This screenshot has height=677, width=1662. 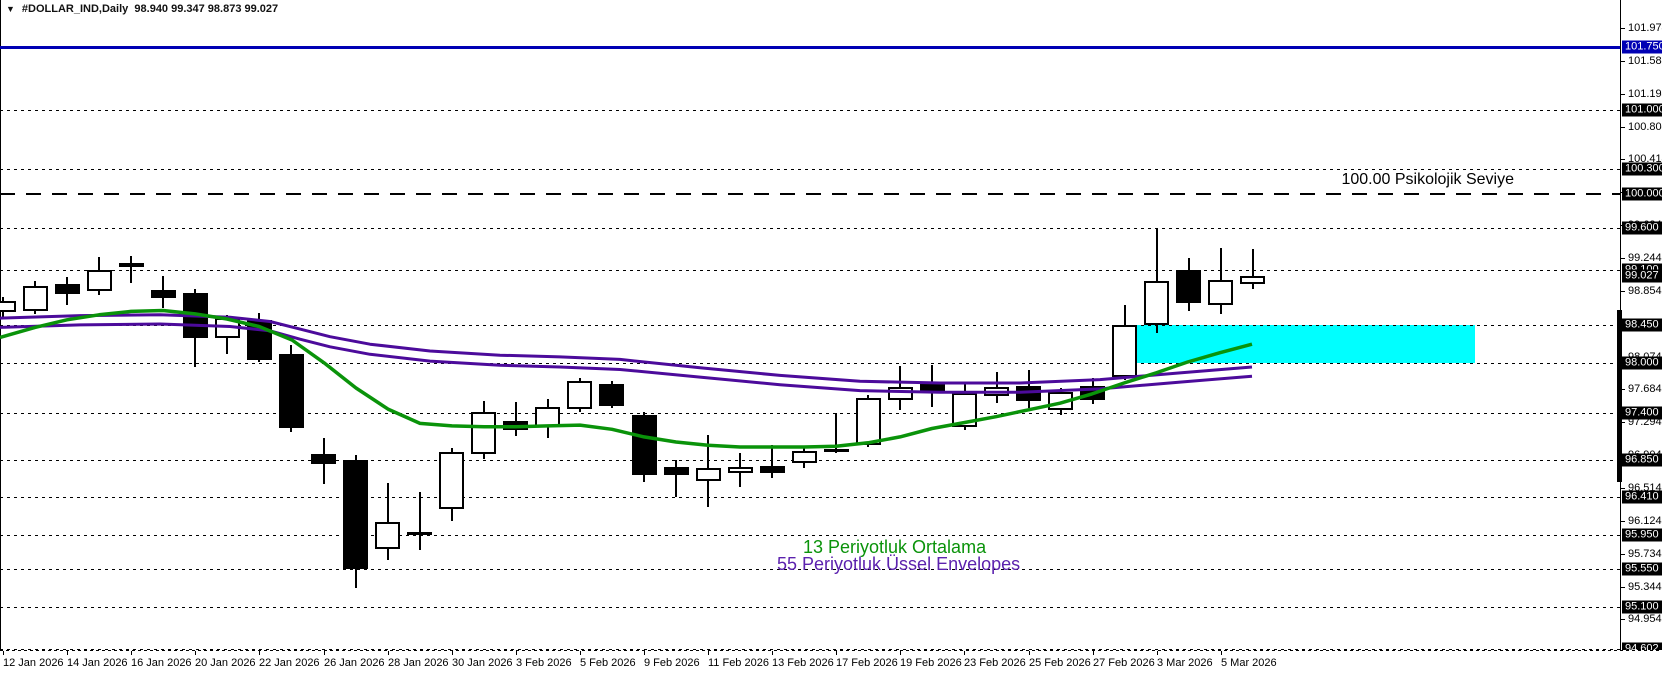 What do you see at coordinates (1645, 586) in the screenshot?
I see `price-tick-label: 95.344` at bounding box center [1645, 586].